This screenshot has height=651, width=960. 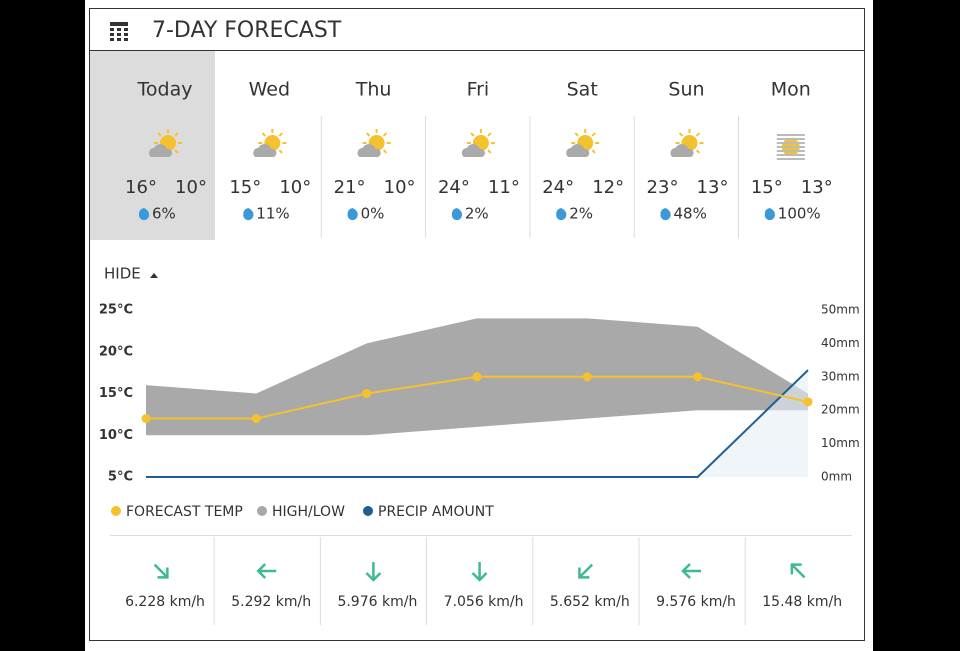 I want to click on precip-chance: 2%, so click(x=581, y=214).